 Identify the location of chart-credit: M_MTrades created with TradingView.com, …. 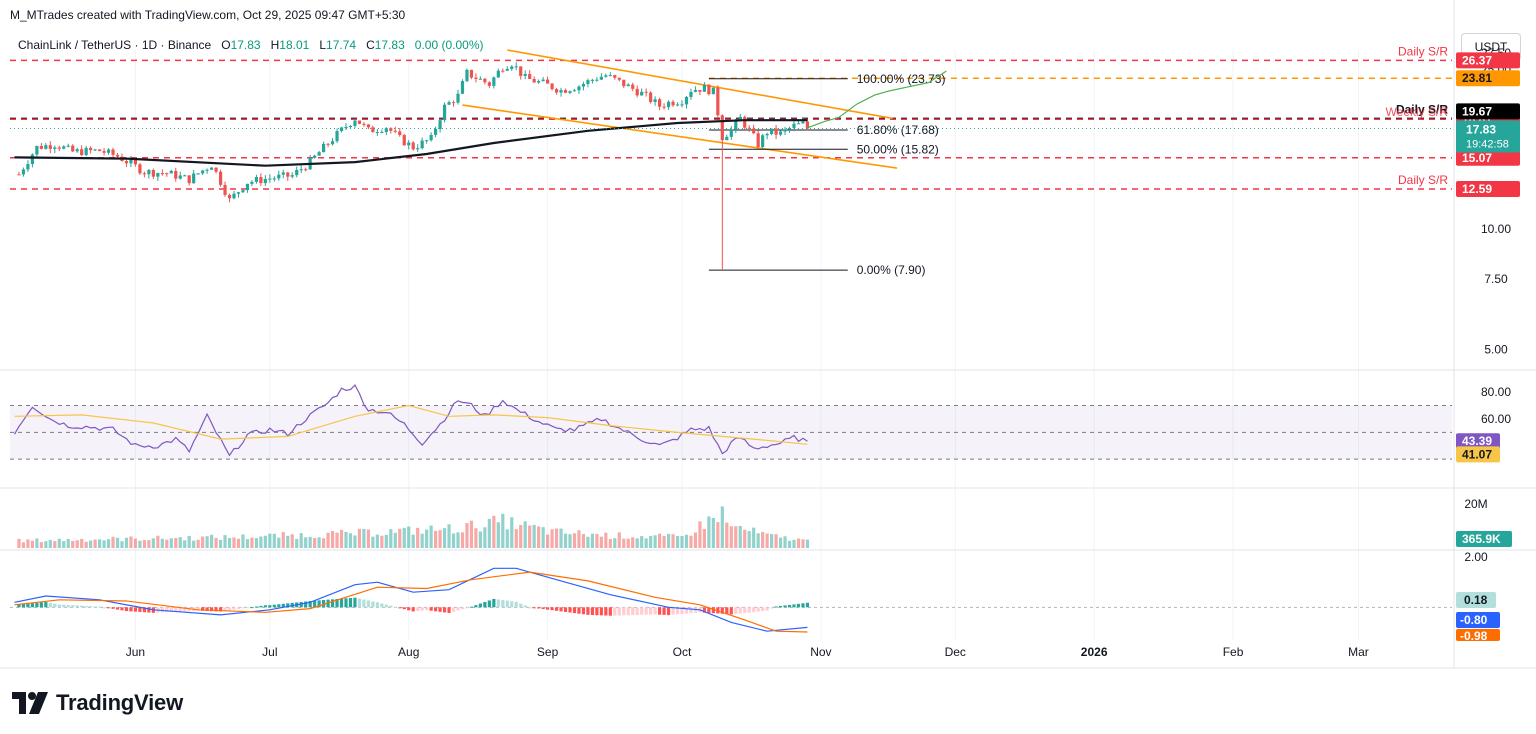
(208, 15).